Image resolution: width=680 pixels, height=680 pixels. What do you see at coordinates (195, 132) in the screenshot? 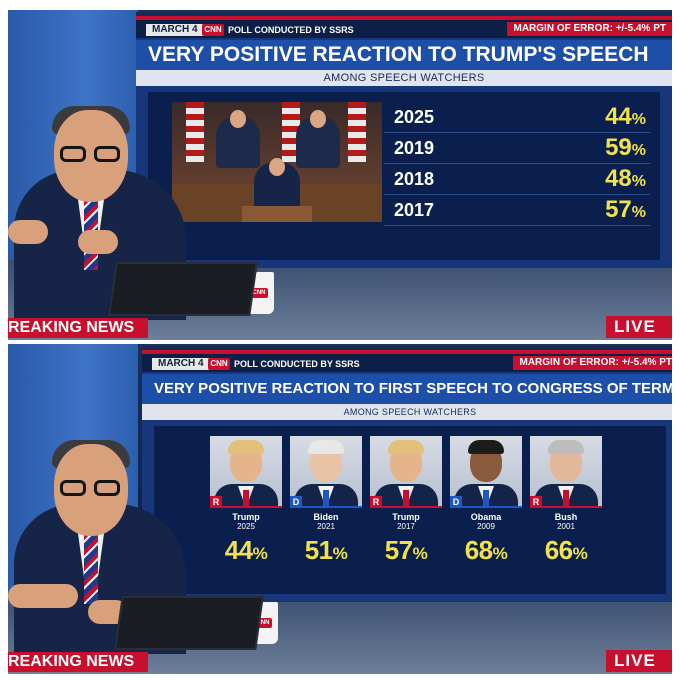
I see `flag-left` at bounding box center [195, 132].